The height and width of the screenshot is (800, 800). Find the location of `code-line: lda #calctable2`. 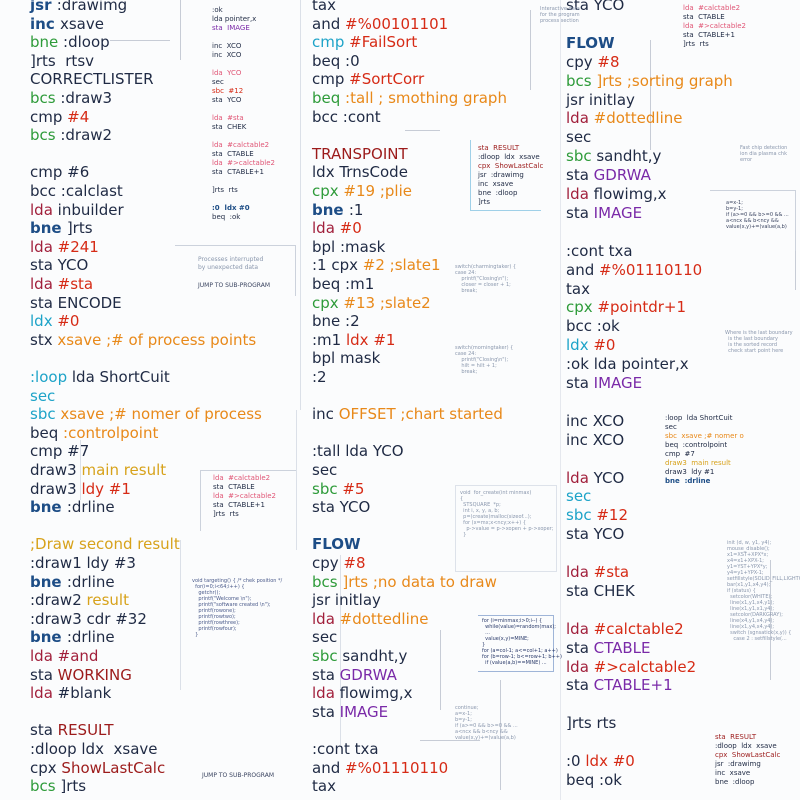

code-line: lda #calctable2 is located at coordinates (625, 629).